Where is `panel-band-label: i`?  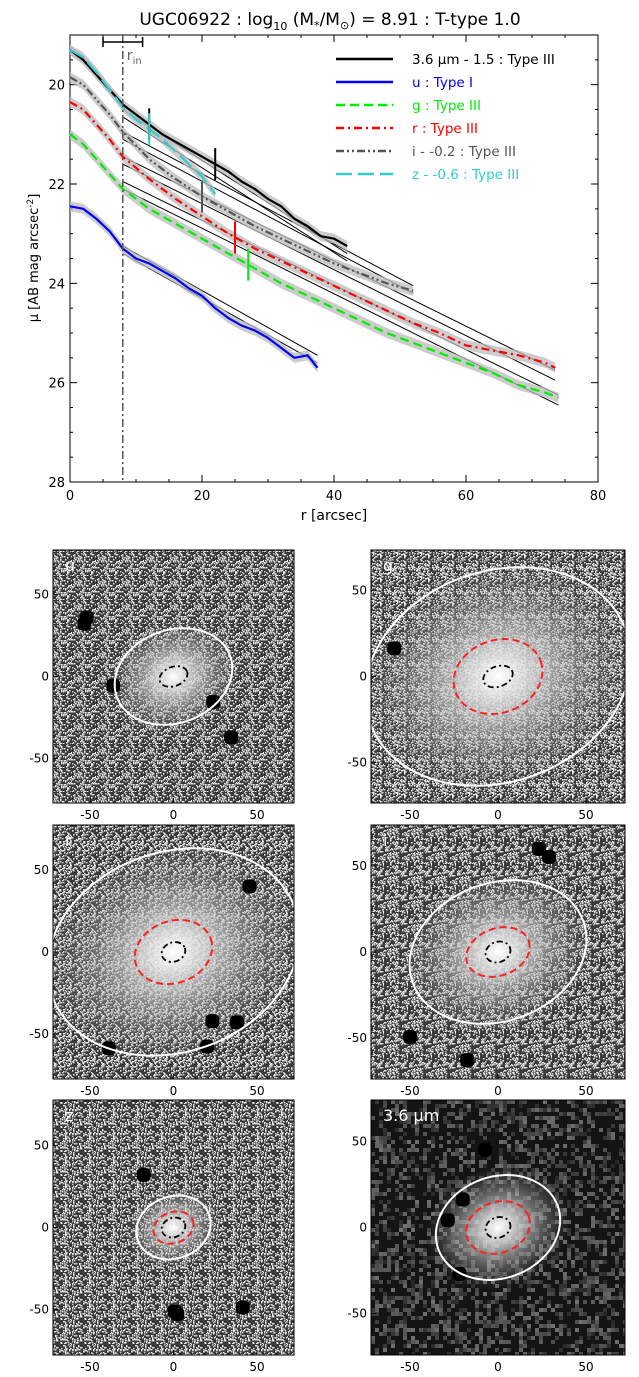
panel-band-label: i is located at coordinates (385, 840).